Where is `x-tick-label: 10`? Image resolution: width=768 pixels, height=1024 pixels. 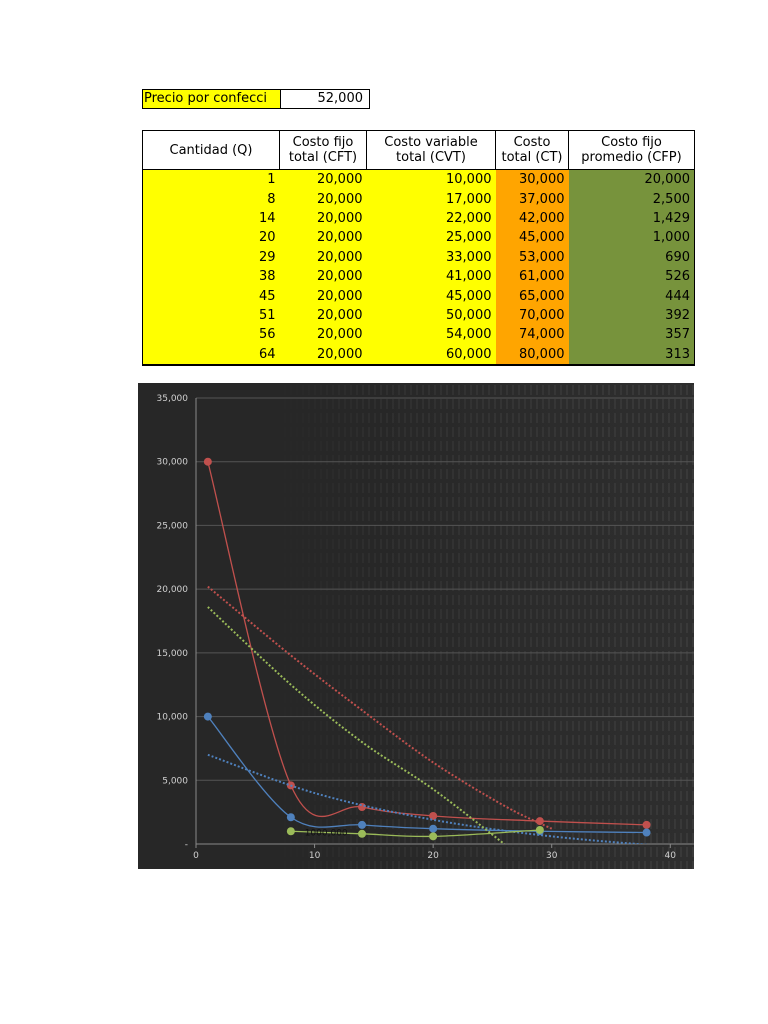 x-tick-label: 10 is located at coordinates (315, 856).